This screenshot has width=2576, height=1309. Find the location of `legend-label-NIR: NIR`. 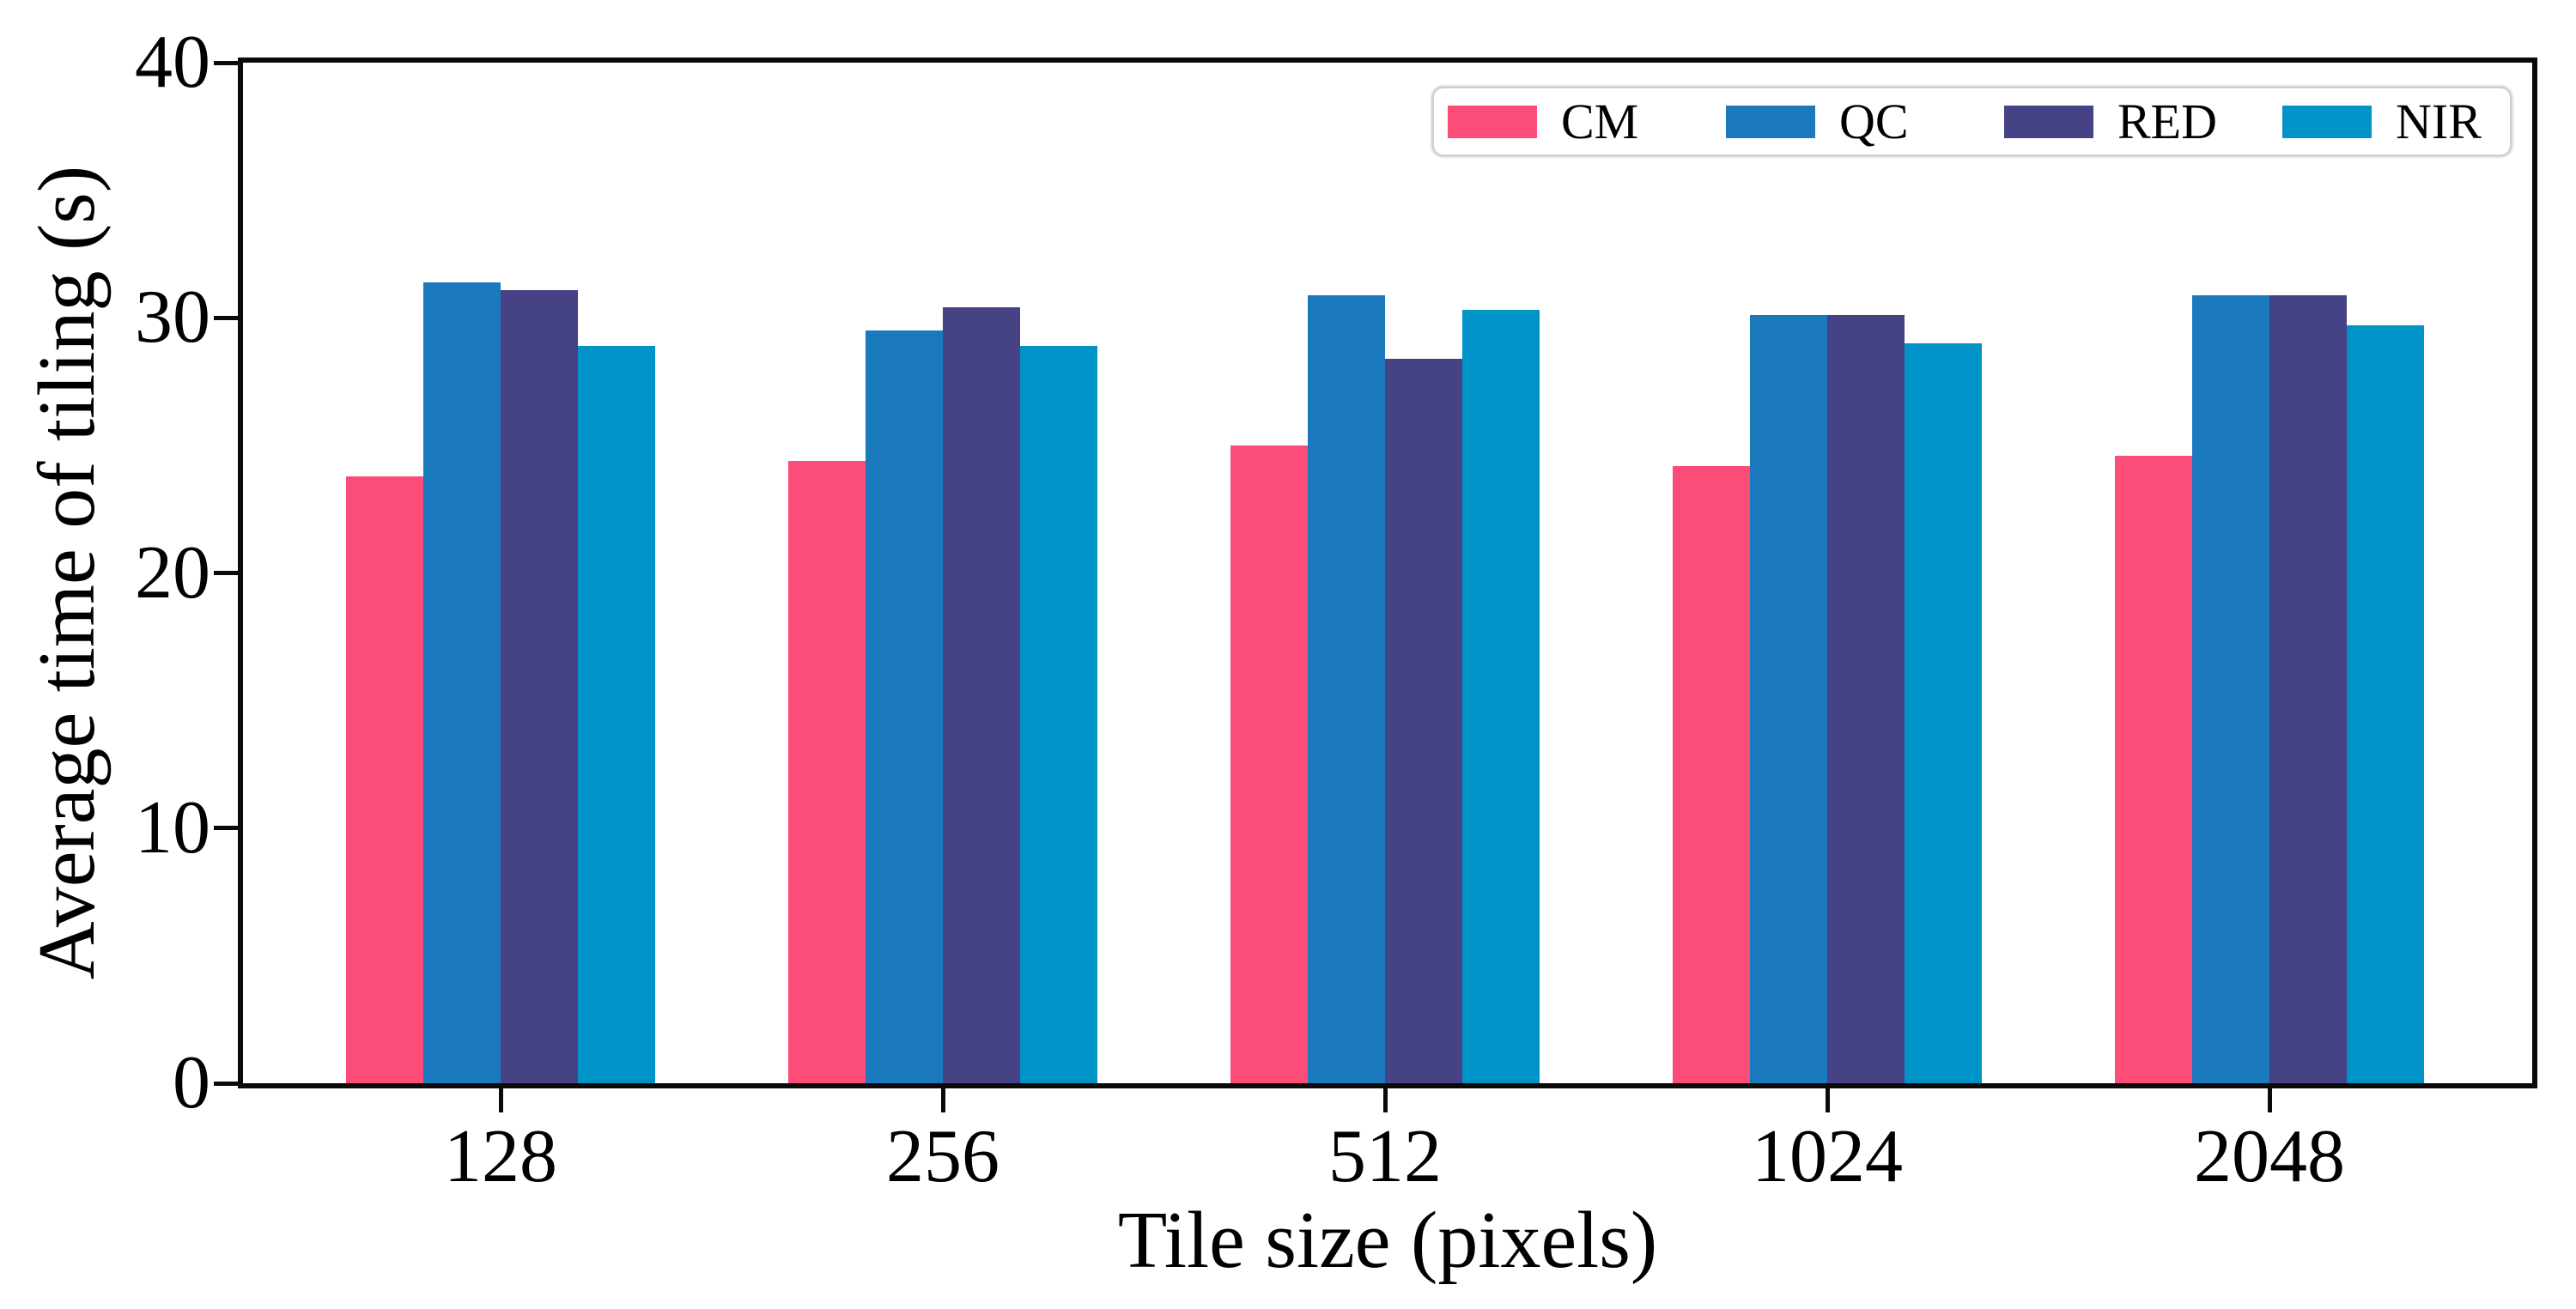

legend-label-NIR: NIR is located at coordinates (2439, 121).